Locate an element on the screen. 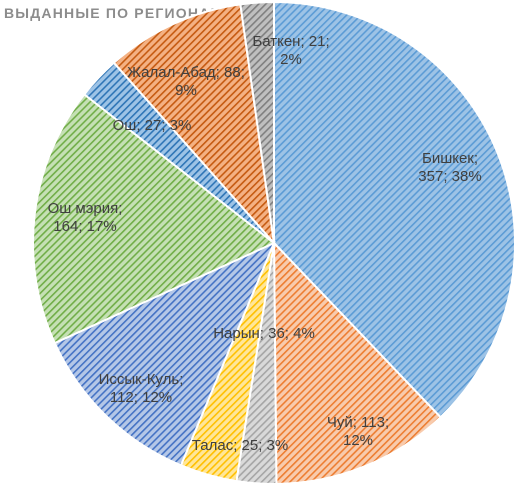 The height and width of the screenshot is (489, 521). slice-label-0-line: 357; 38% is located at coordinates (449, 176).